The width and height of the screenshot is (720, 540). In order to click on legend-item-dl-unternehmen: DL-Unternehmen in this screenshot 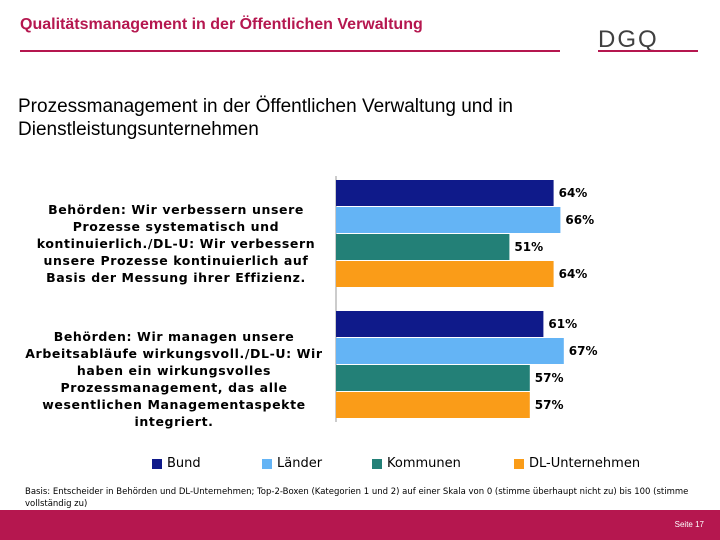, I will do `click(577, 463)`.